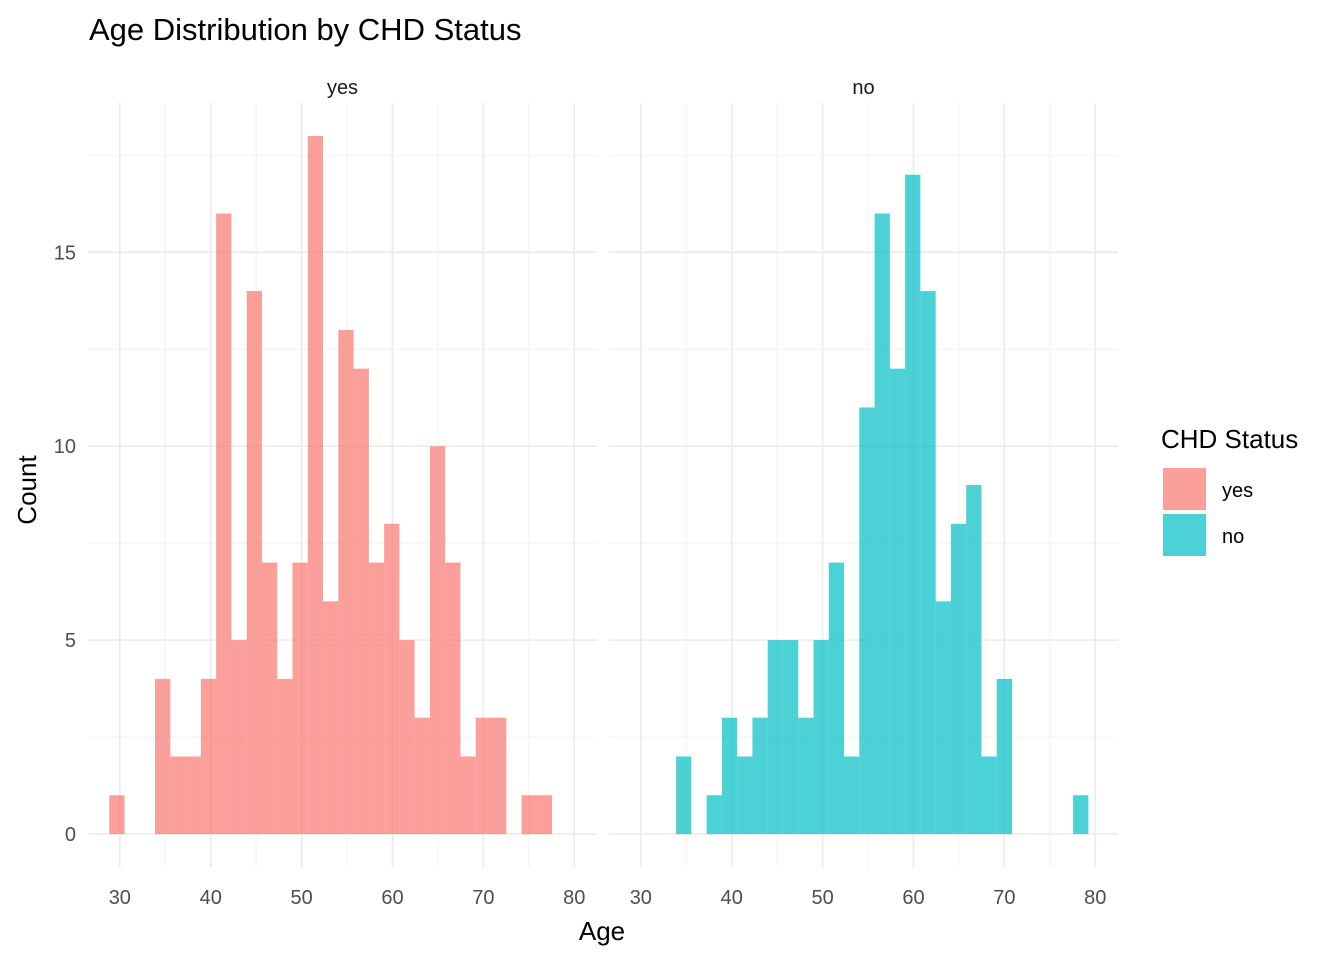 The image size is (1344, 960). Describe the element at coordinates (1233, 537) in the screenshot. I see `legend-label-no: no` at that location.